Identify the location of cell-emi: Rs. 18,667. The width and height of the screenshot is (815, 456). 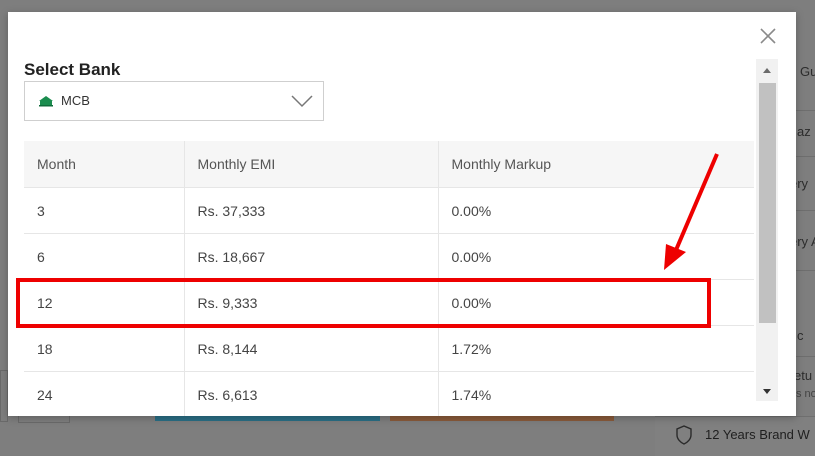
(311, 256).